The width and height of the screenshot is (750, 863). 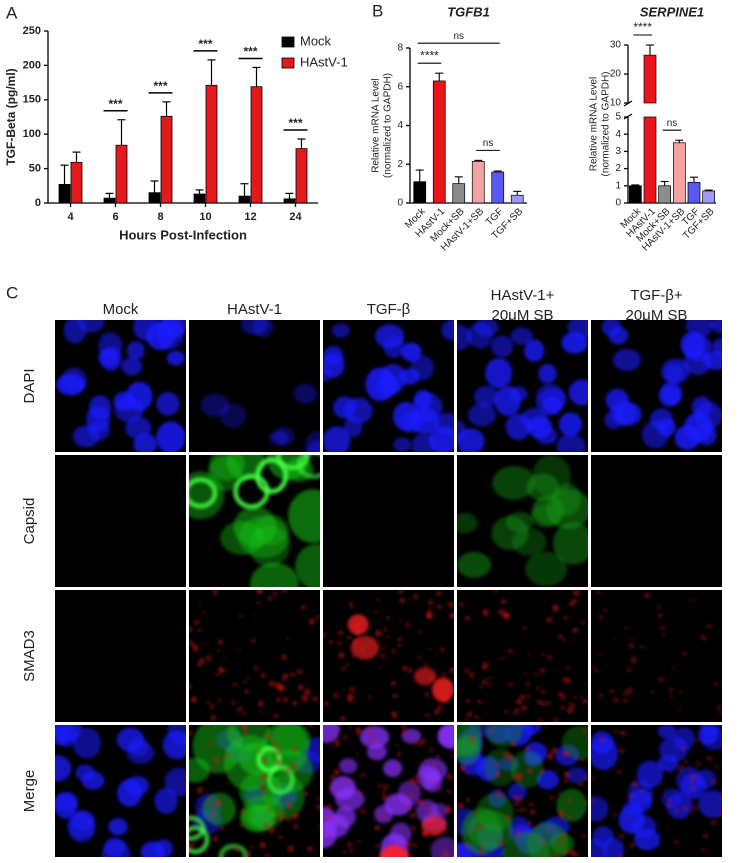 What do you see at coordinates (120, 791) in the screenshot?
I see `micrograph-content` at bounding box center [120, 791].